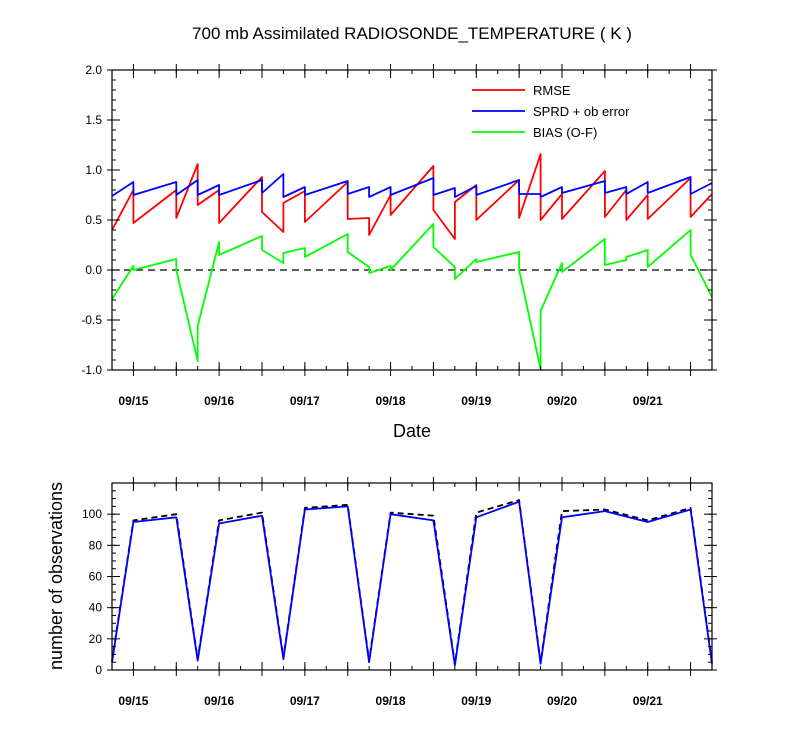 The width and height of the screenshot is (800, 750). I want to click on y-tick-label: 0.0, so click(93, 270).